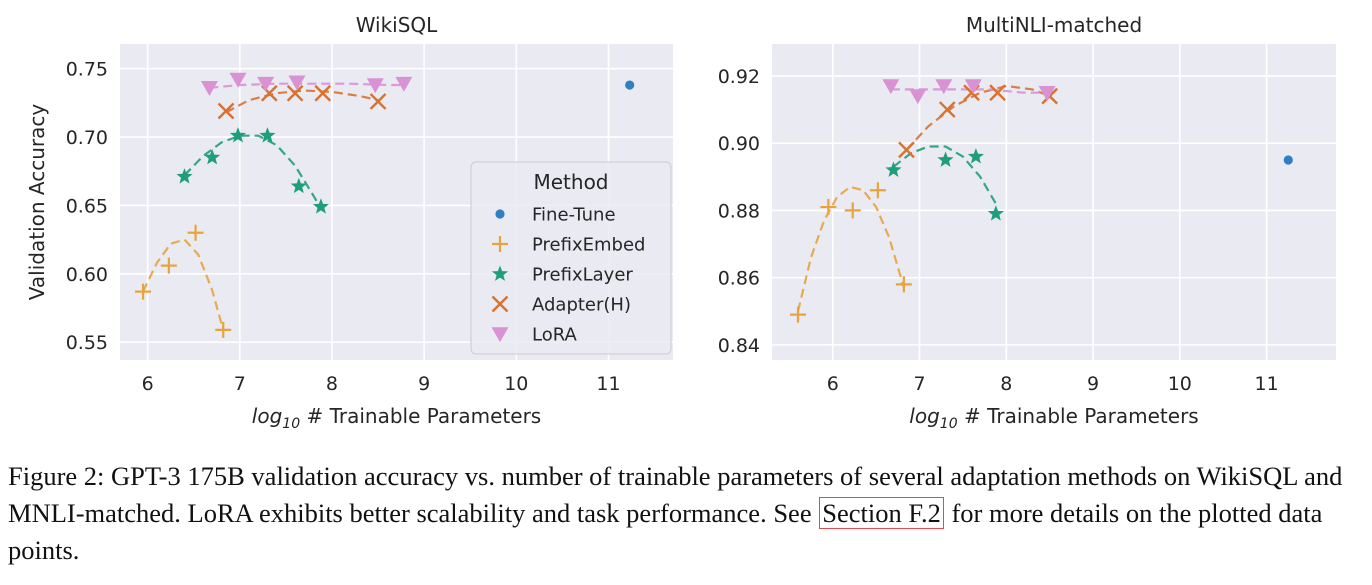 This screenshot has height=585, width=1372. What do you see at coordinates (588, 245) in the screenshot?
I see `legend-label: PrefixEmbed` at bounding box center [588, 245].